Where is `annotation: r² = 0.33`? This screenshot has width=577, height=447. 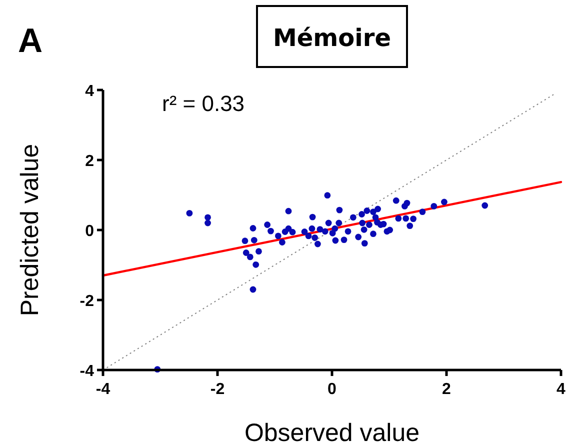
annotation: r² = 0.33 is located at coordinates (203, 103).